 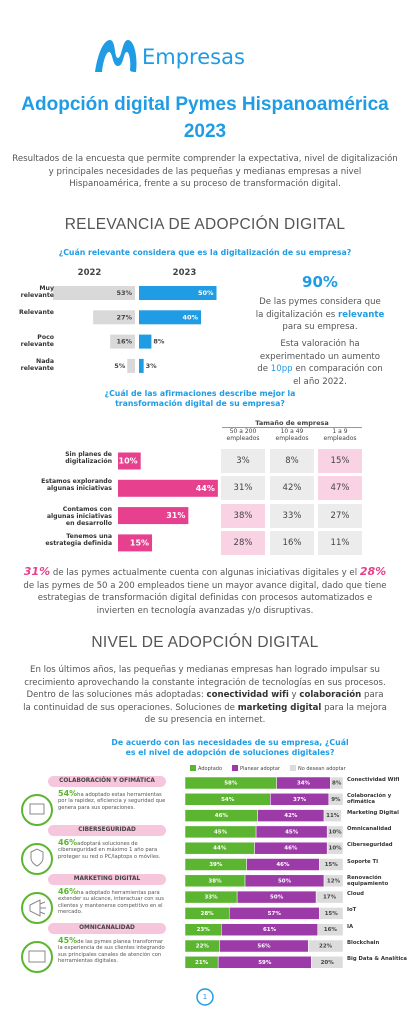 I want to click on legend-label: 2022, so click(x=89, y=273).